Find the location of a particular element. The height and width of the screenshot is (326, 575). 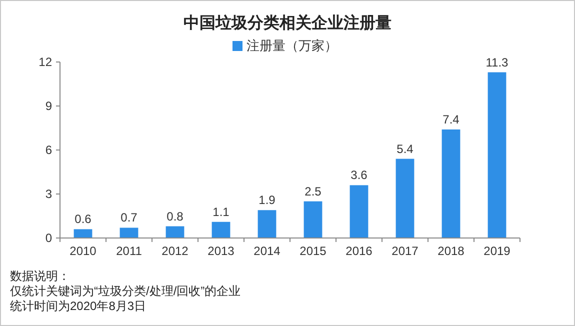

x-tick-label: 2017 is located at coordinates (405, 251).